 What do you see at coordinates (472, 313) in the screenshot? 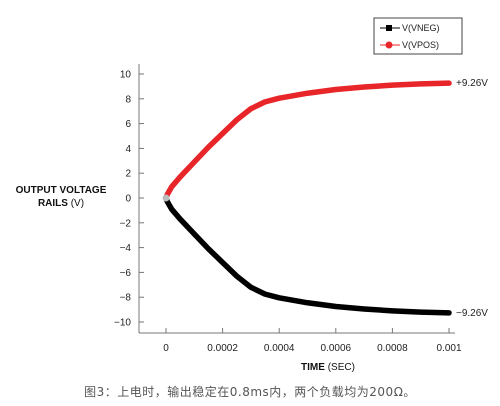
I see `vneg-end-label: −9.26V` at bounding box center [472, 313].